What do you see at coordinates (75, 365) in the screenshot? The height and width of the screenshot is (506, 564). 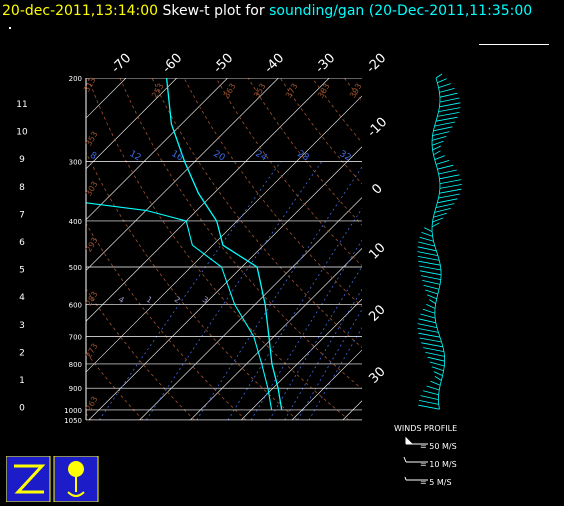 I see `pressure-tick-label: 800` at bounding box center [75, 365].